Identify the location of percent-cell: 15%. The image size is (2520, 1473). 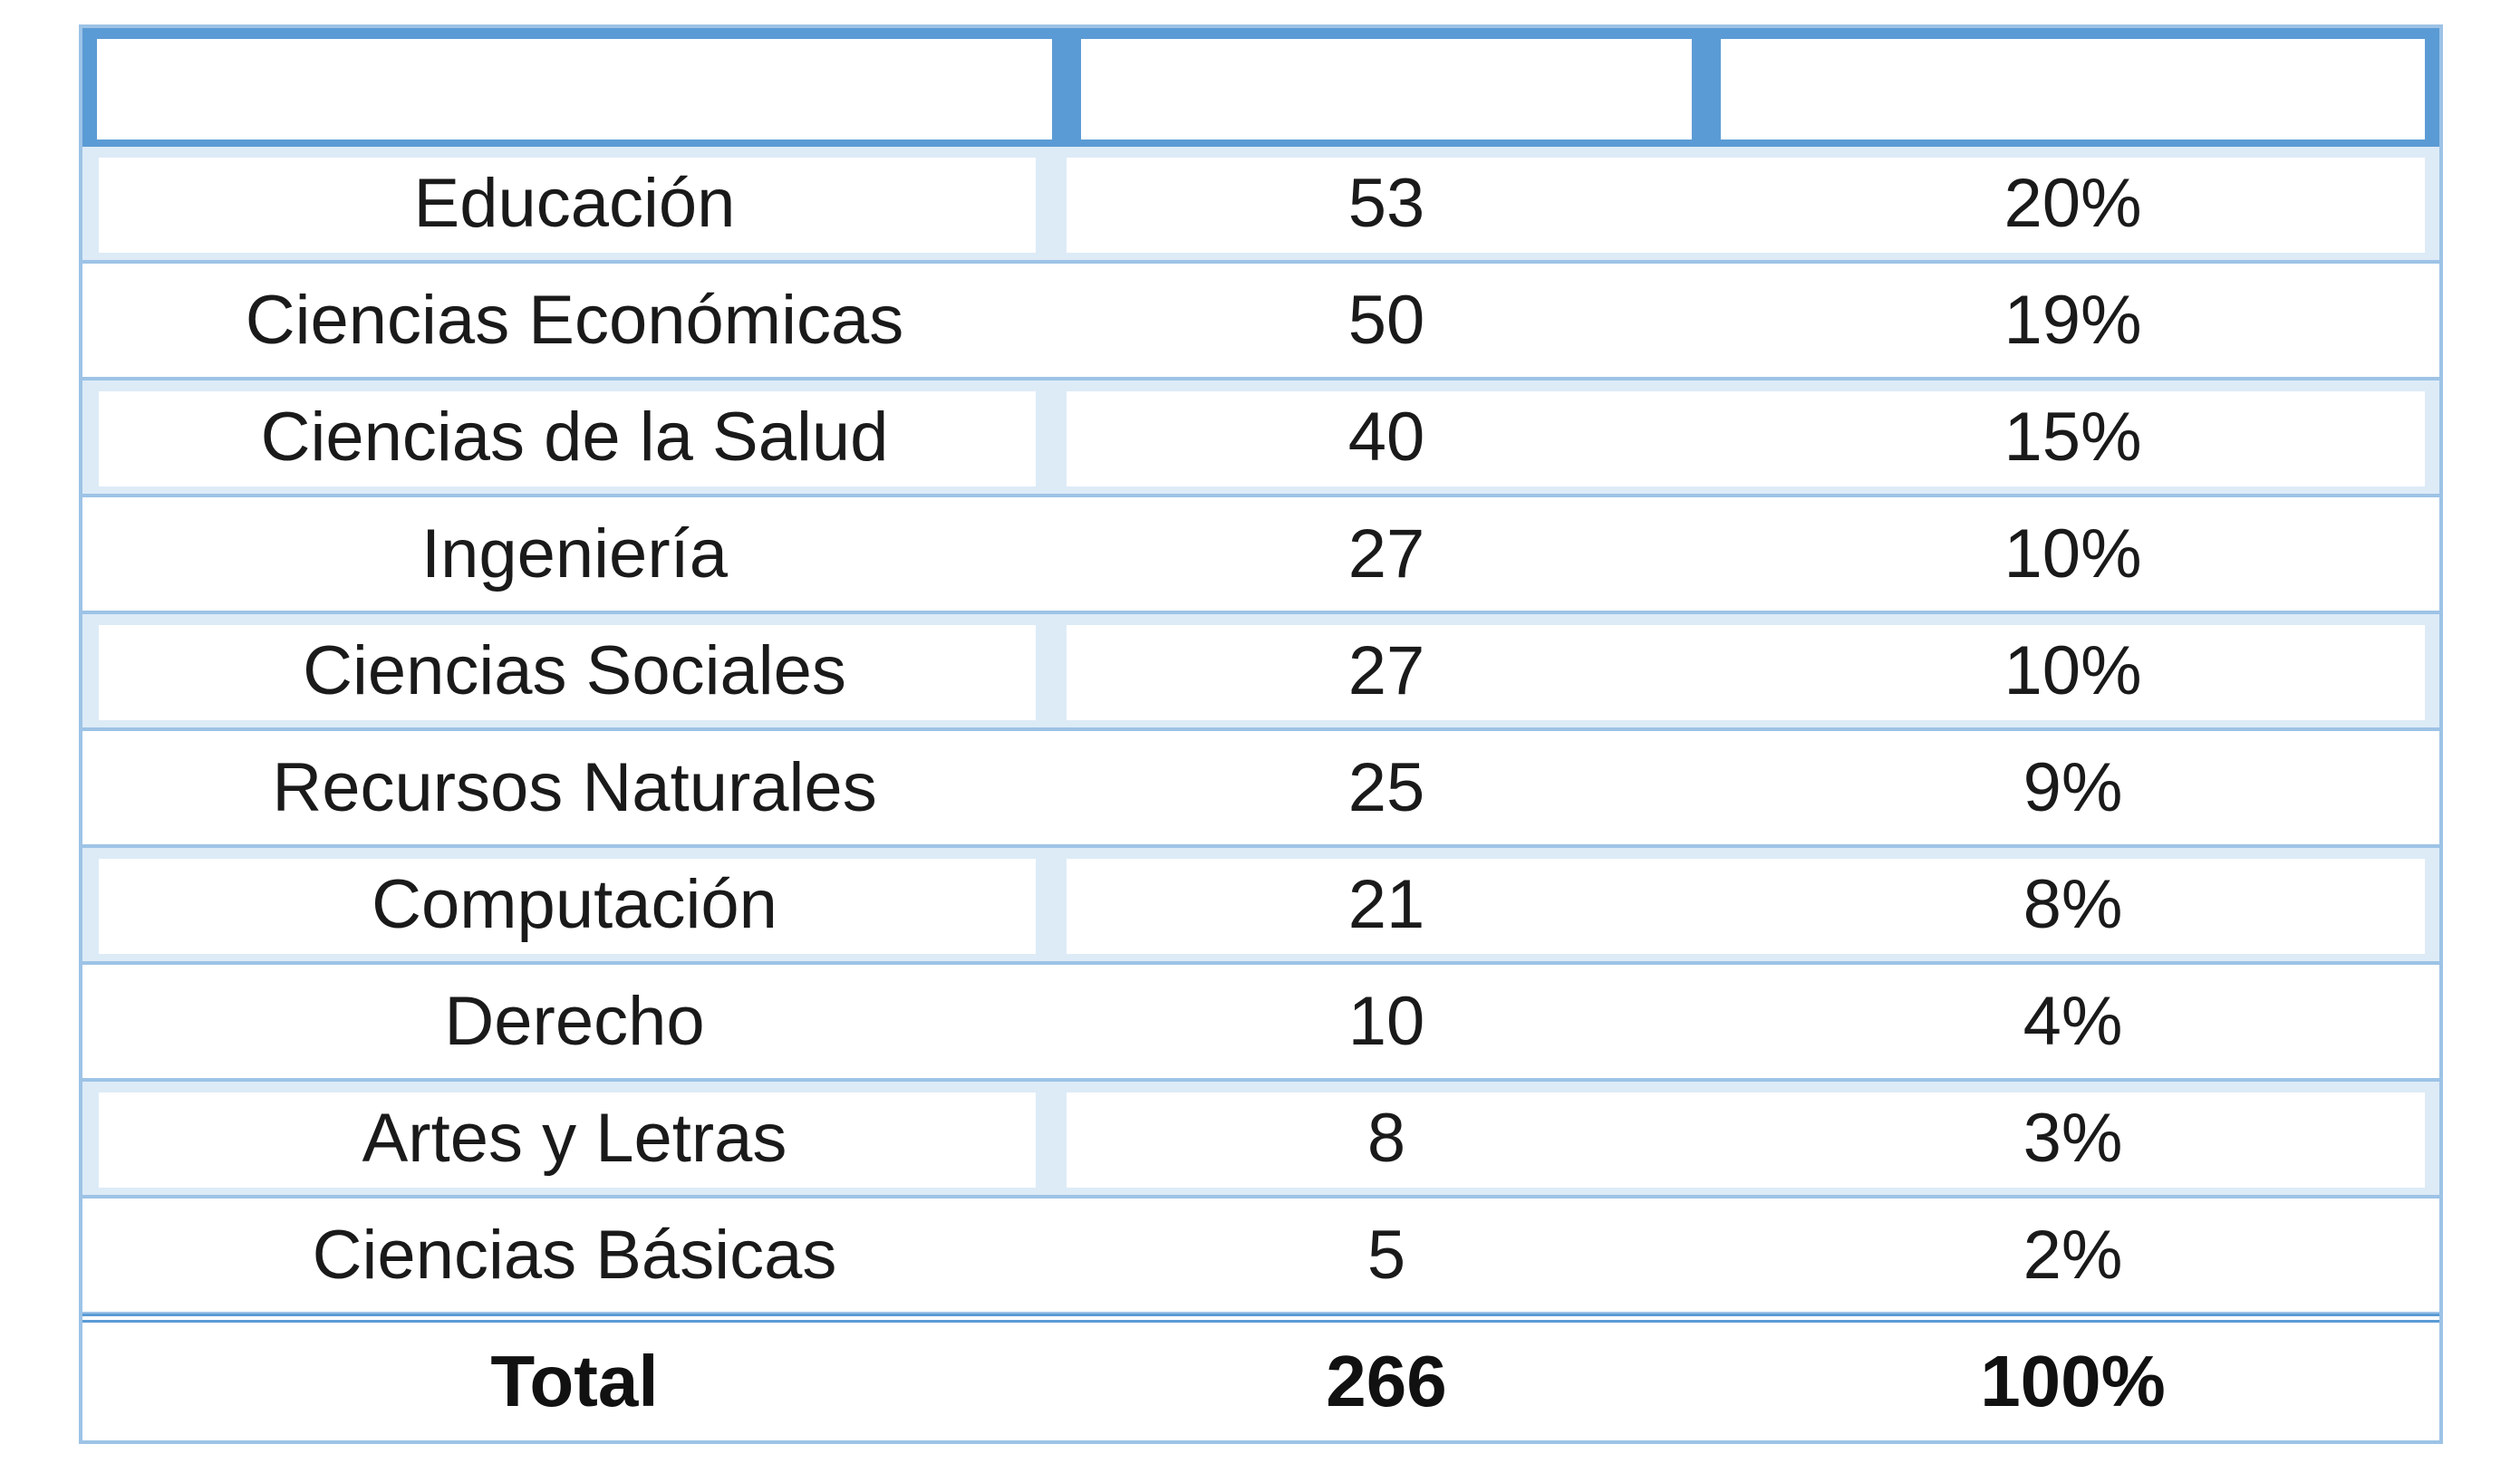
(2072, 437).